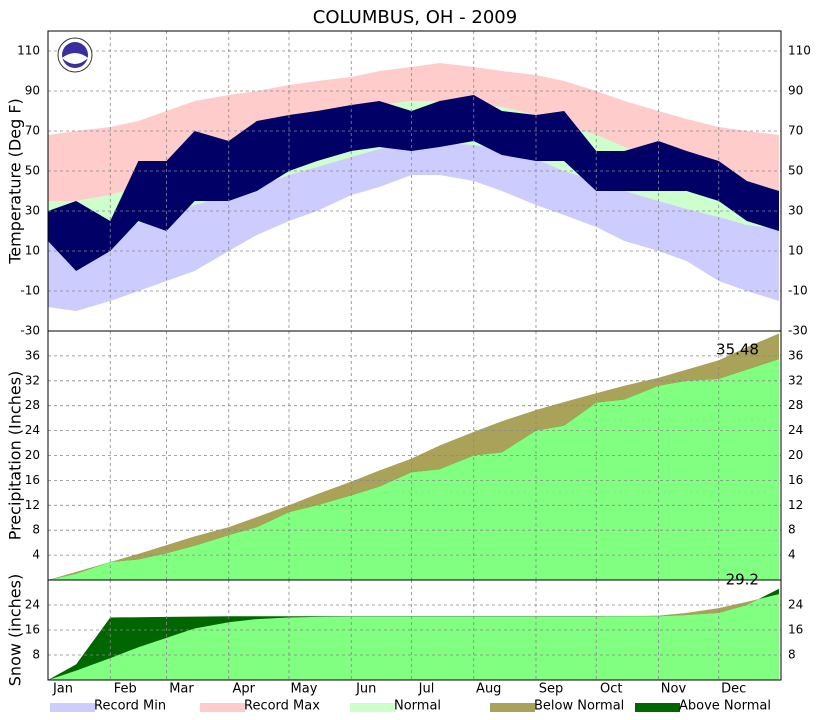 Image resolution: width=830 pixels, height=720 pixels. Describe the element at coordinates (795, 505) in the screenshot. I see `y-tick-label-right: 12` at that location.